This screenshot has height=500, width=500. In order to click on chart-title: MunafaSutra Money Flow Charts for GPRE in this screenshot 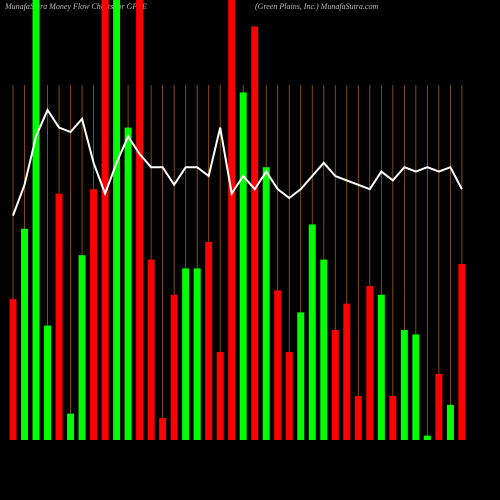, I will do `click(75, 6)`.